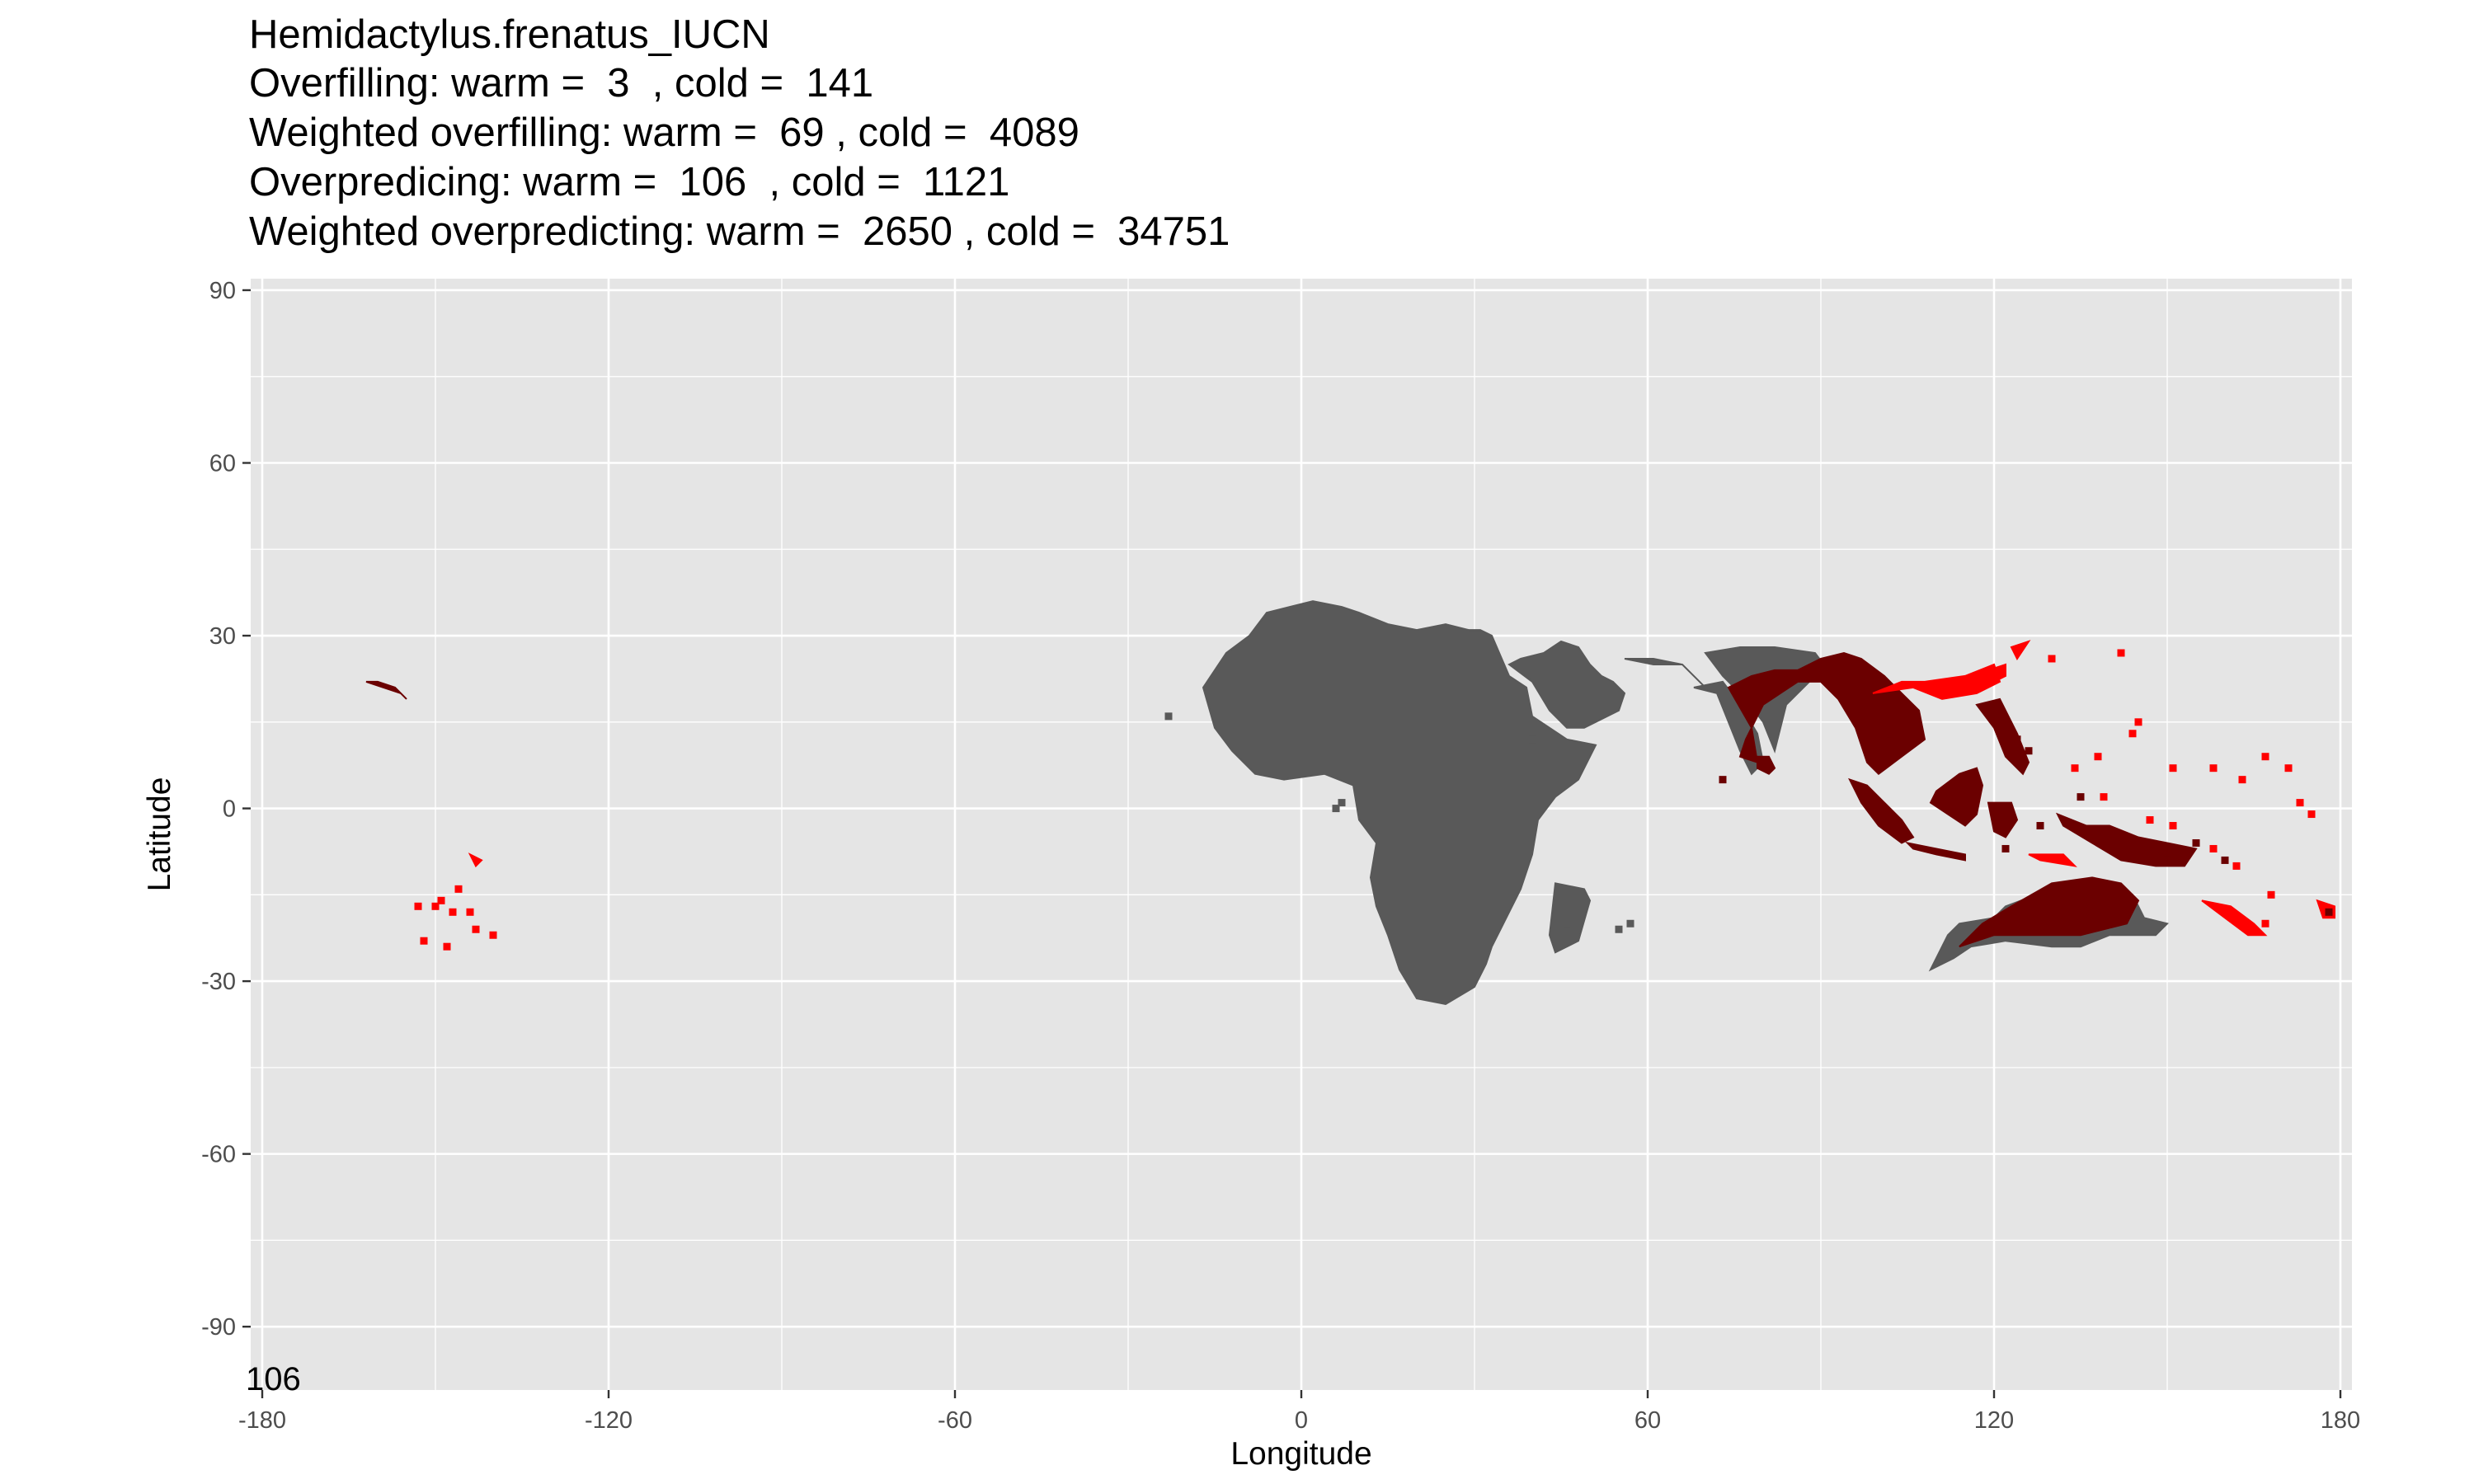 The height and width of the screenshot is (1484, 2474). What do you see at coordinates (262, 1420) in the screenshot?
I see `x-tick-label: -180` at bounding box center [262, 1420].